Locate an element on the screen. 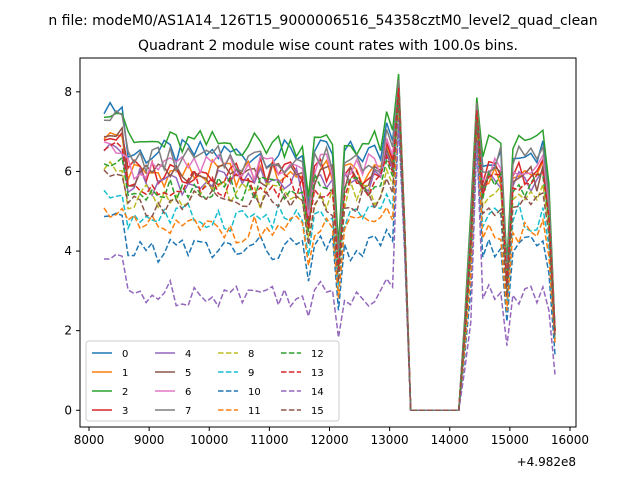  legend-label-6: 6 is located at coordinates (188, 392).